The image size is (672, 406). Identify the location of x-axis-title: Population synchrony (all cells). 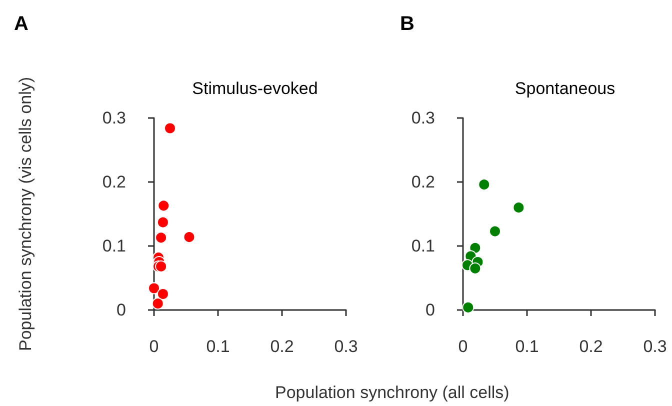
(392, 392).